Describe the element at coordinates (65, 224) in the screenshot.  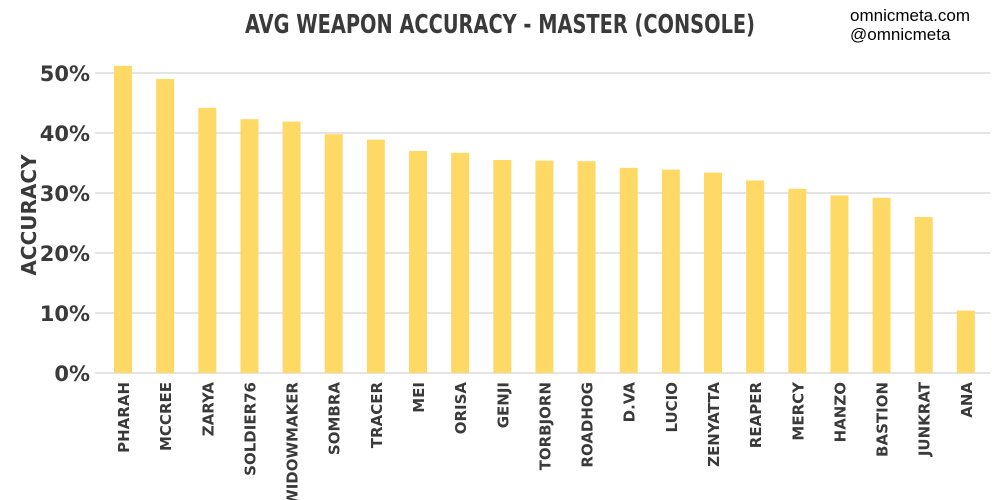
I see `y-axis-ticks: 0% 10% 20% 30% 40% 50%` at that location.